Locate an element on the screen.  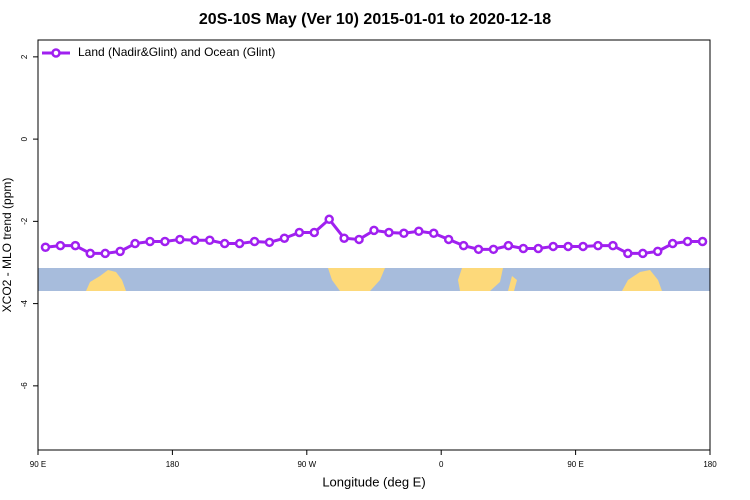
y-tick-label: -2 is located at coordinates (24, 221).